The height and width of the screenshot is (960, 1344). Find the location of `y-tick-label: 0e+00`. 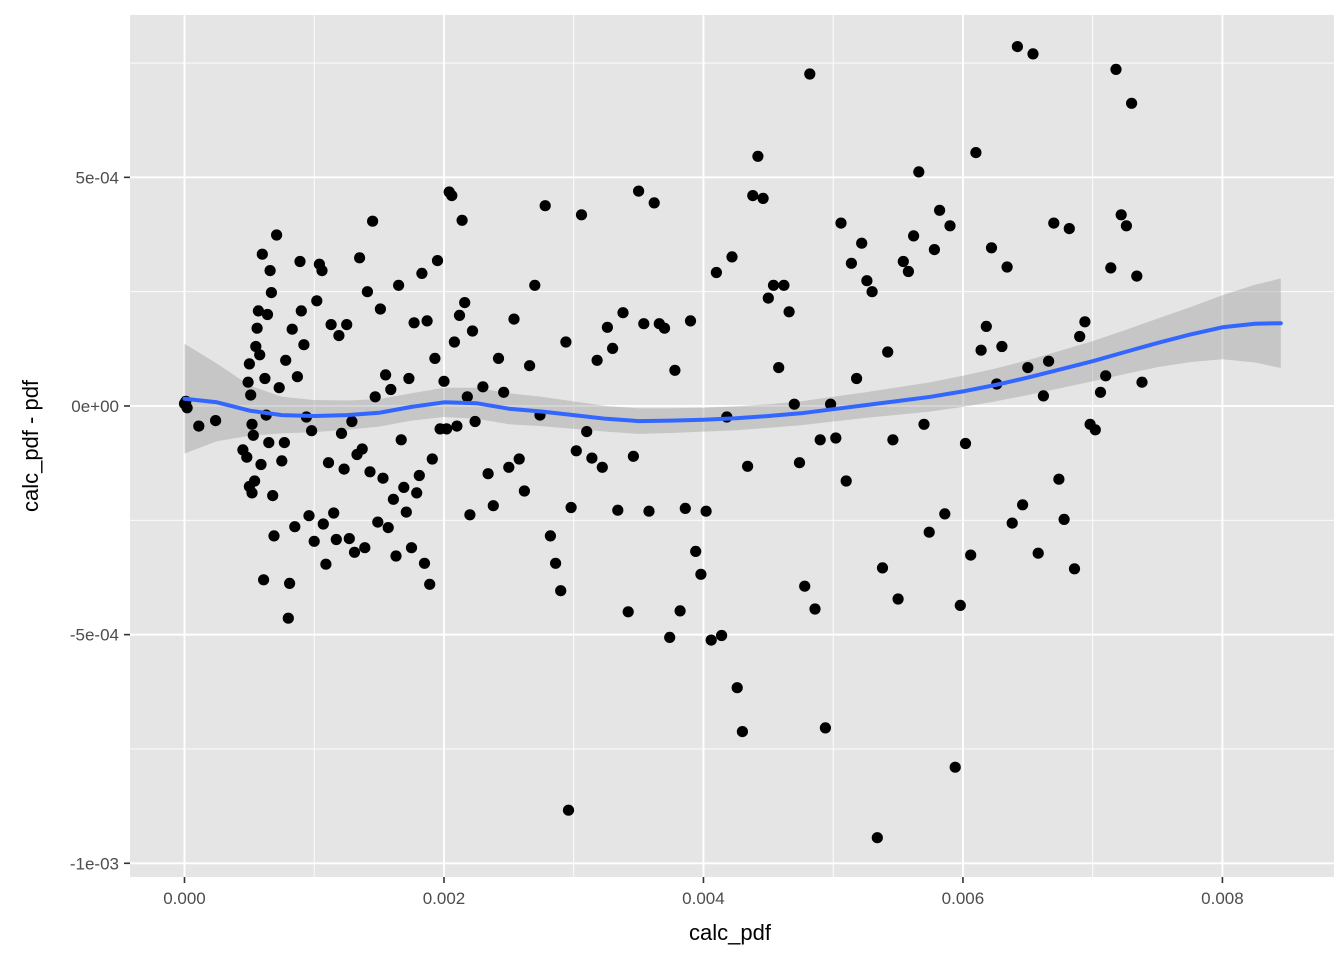

y-tick-label: 0e+00 is located at coordinates (95, 406).